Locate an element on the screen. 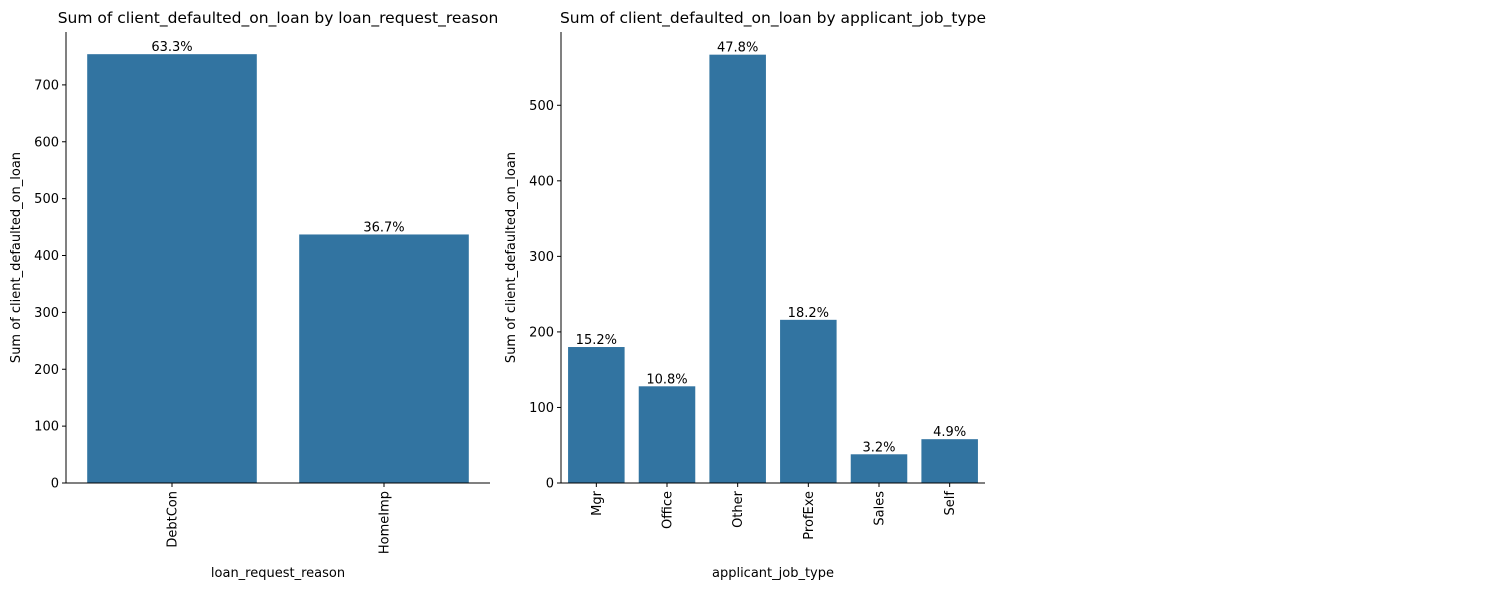  x-tick-label: Other is located at coordinates (738, 509).